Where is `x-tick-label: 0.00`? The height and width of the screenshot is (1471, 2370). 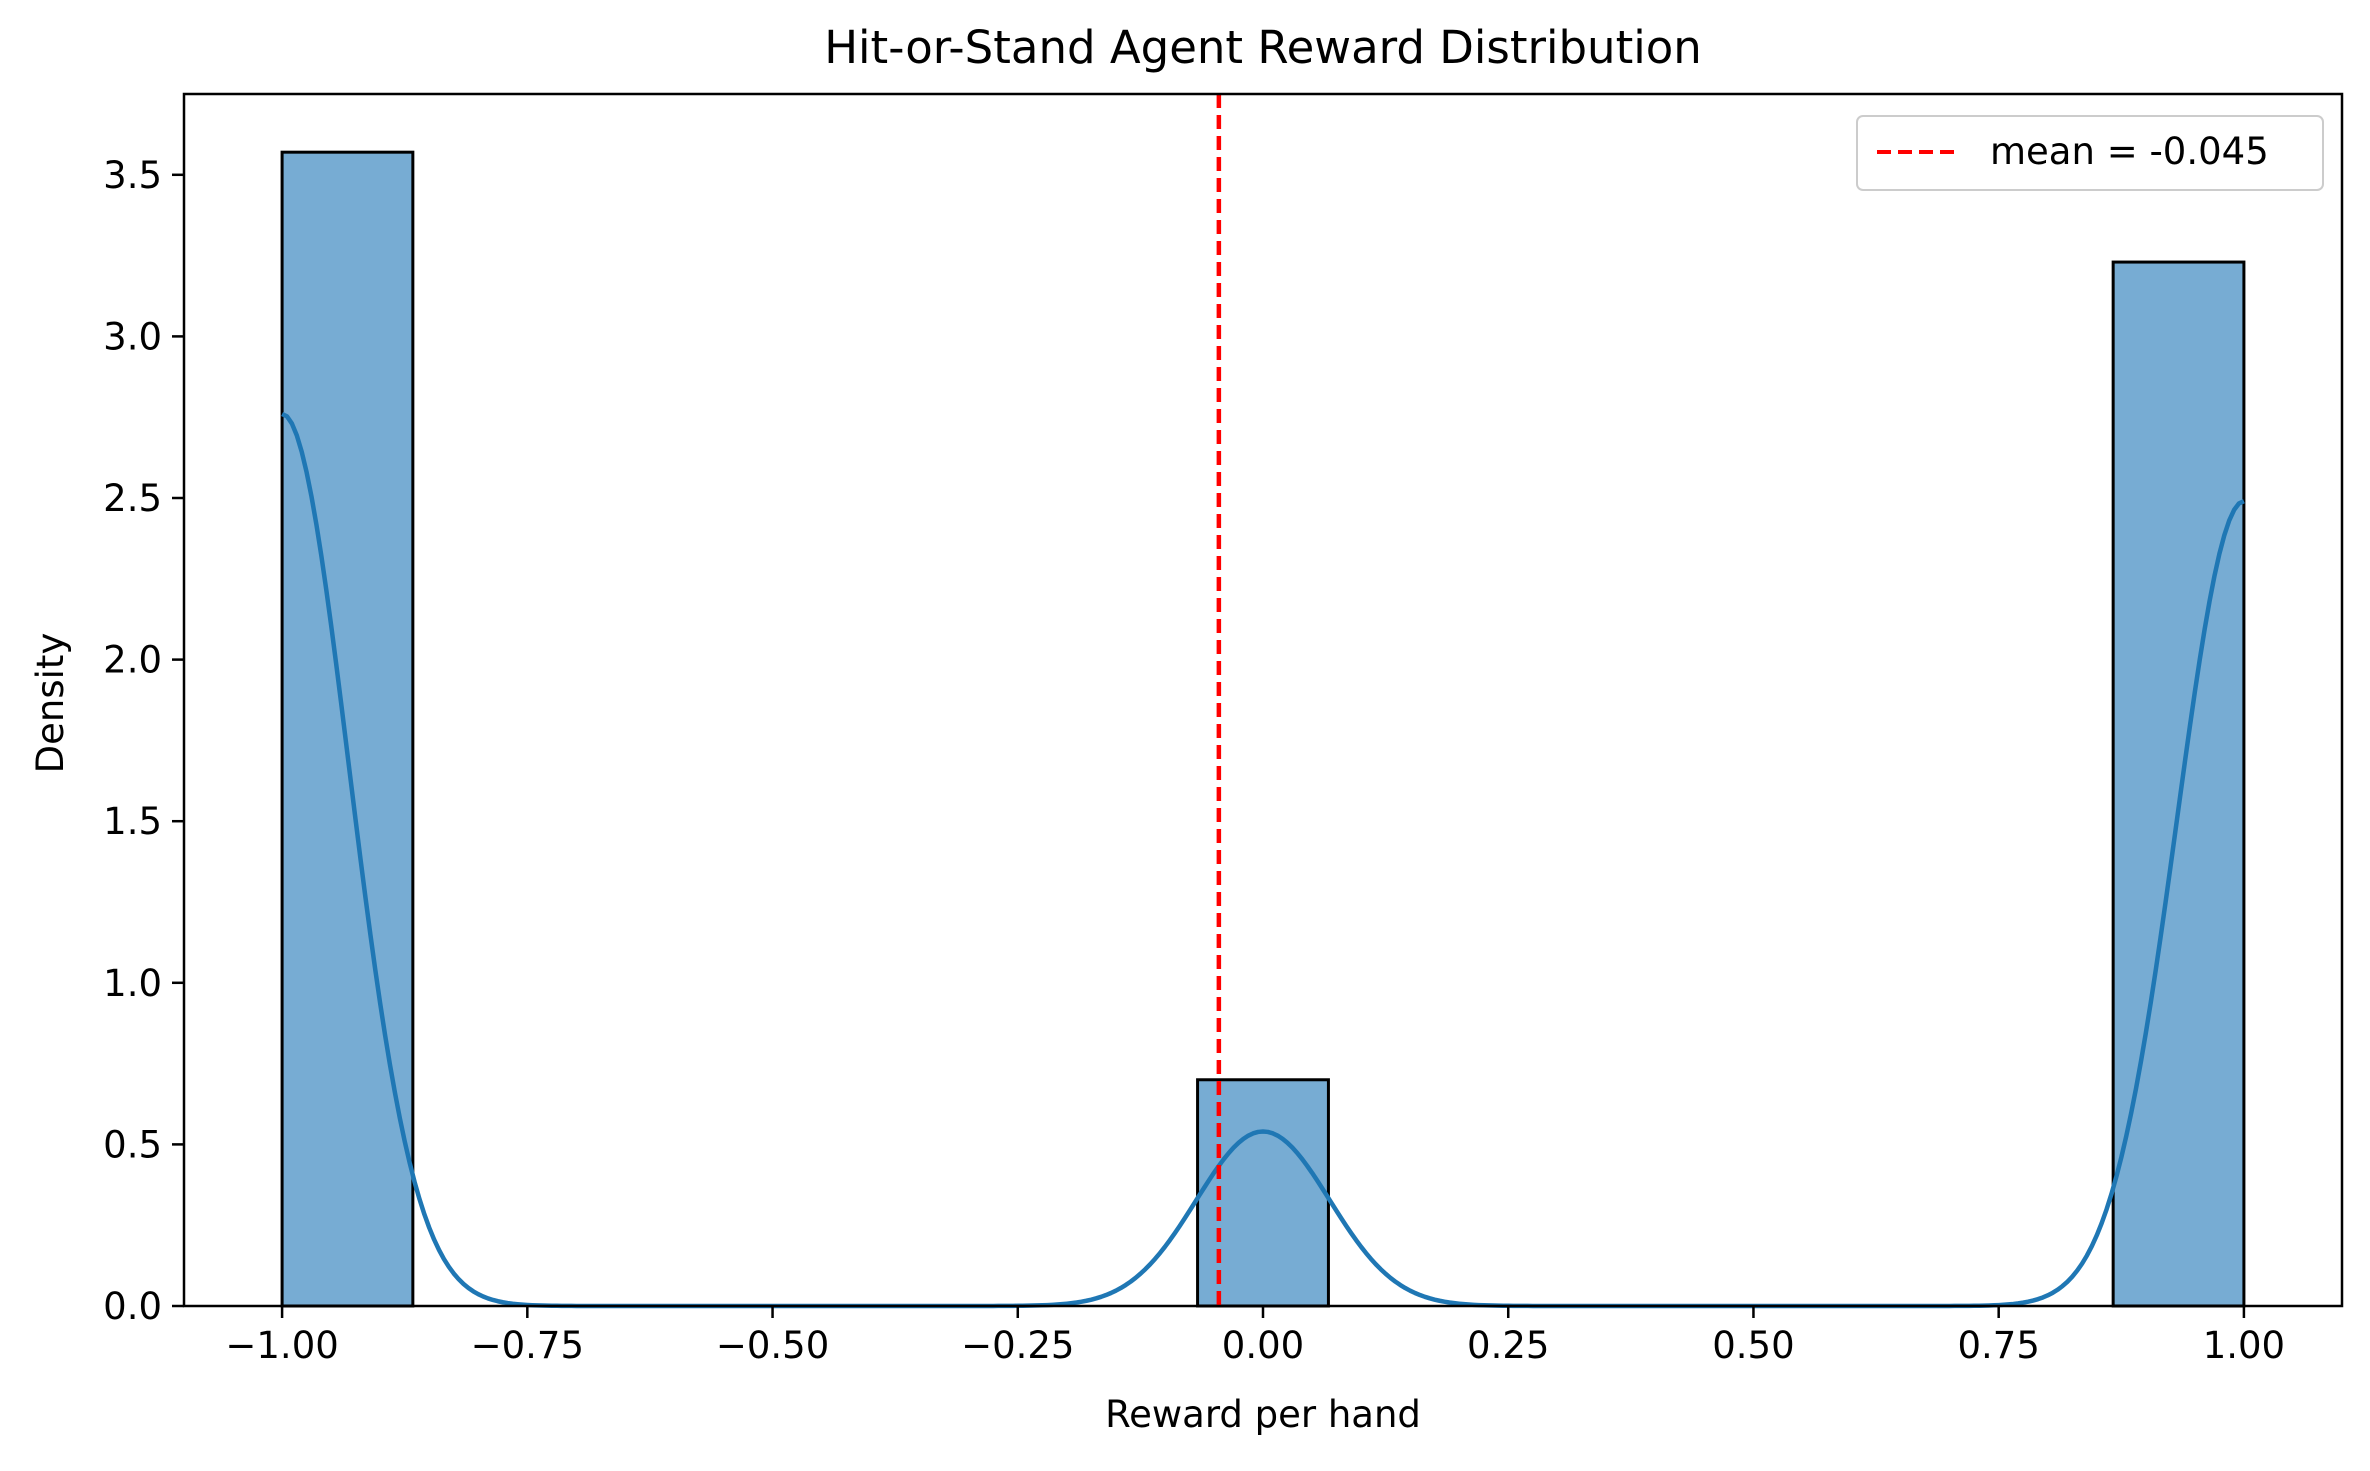 x-tick-label: 0.00 is located at coordinates (1263, 1345).